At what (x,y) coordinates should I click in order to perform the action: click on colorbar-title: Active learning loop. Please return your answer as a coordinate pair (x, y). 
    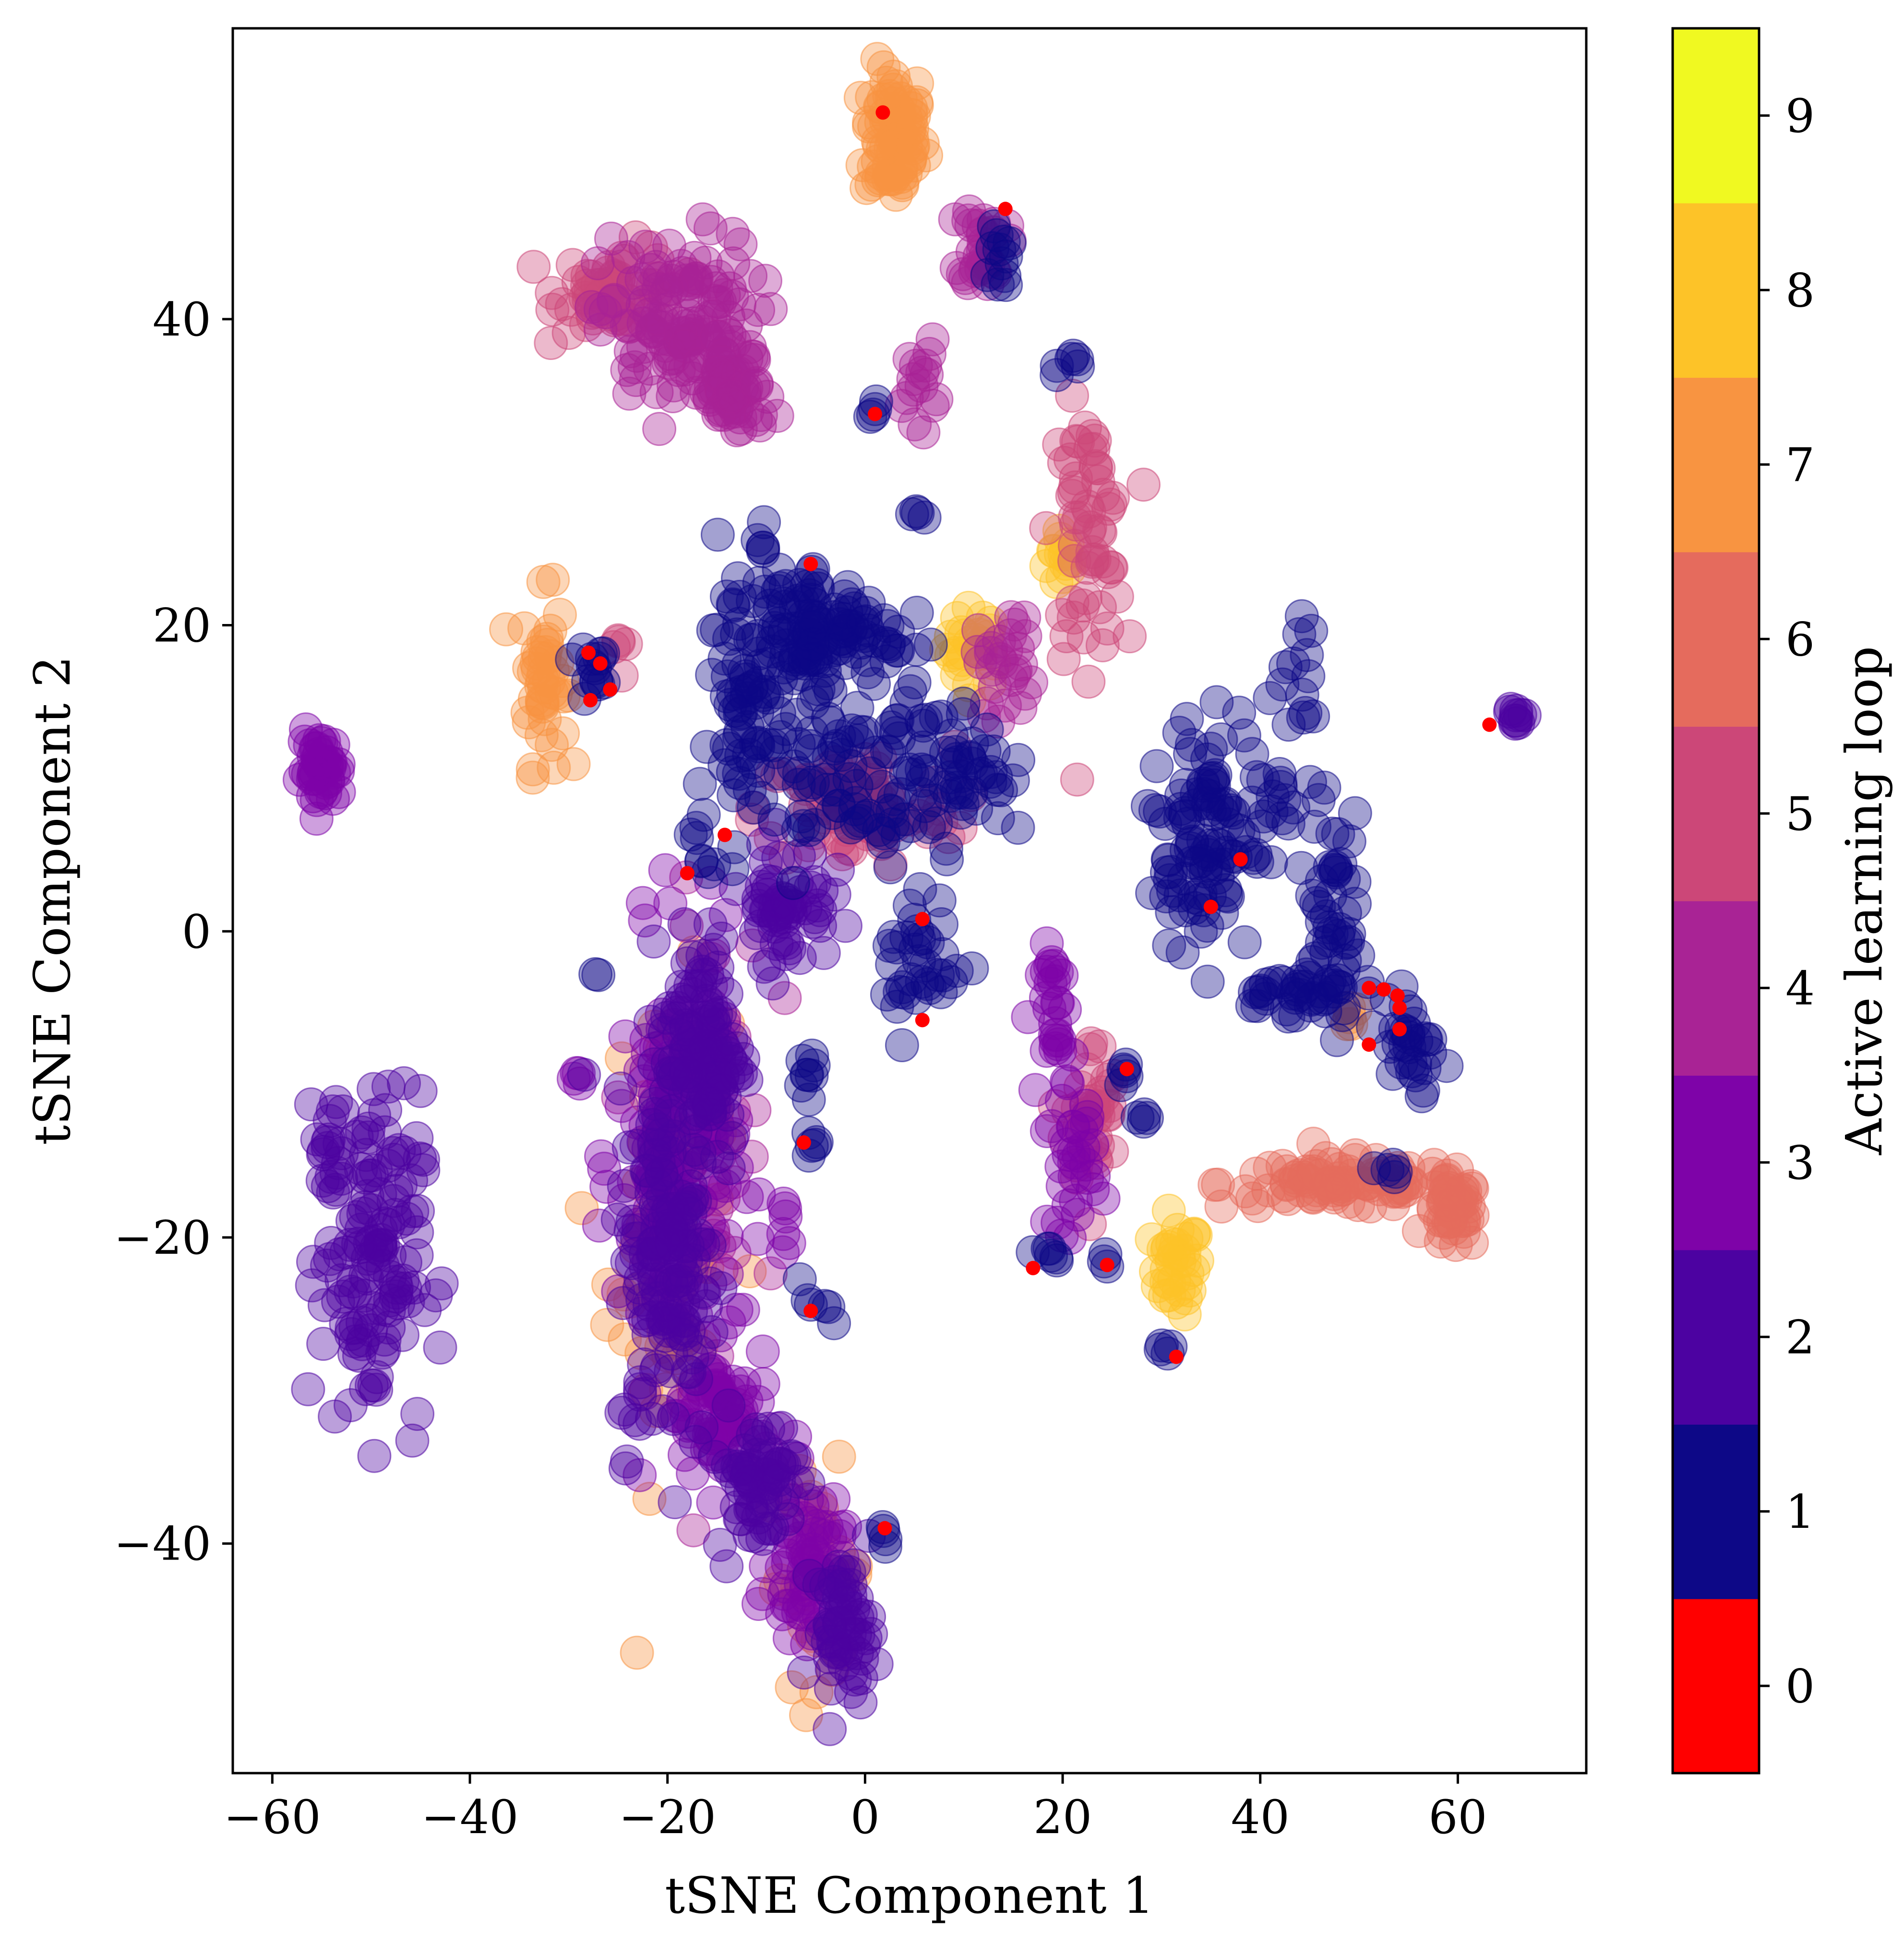
    Looking at the image, I should click on (1864, 900).